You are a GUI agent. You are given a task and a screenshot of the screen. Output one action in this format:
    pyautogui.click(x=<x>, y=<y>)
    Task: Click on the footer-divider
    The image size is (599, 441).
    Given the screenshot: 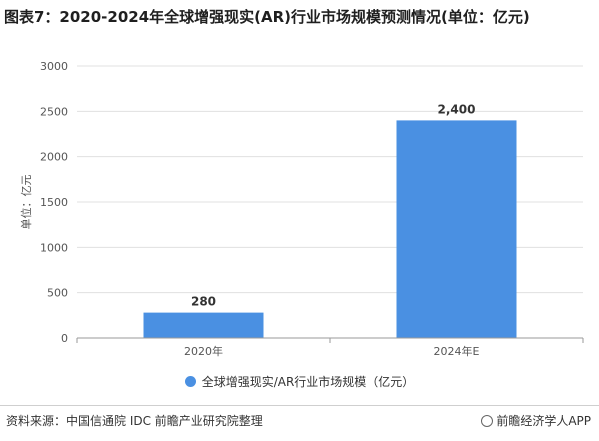 What is the action you would take?
    pyautogui.click(x=299, y=405)
    